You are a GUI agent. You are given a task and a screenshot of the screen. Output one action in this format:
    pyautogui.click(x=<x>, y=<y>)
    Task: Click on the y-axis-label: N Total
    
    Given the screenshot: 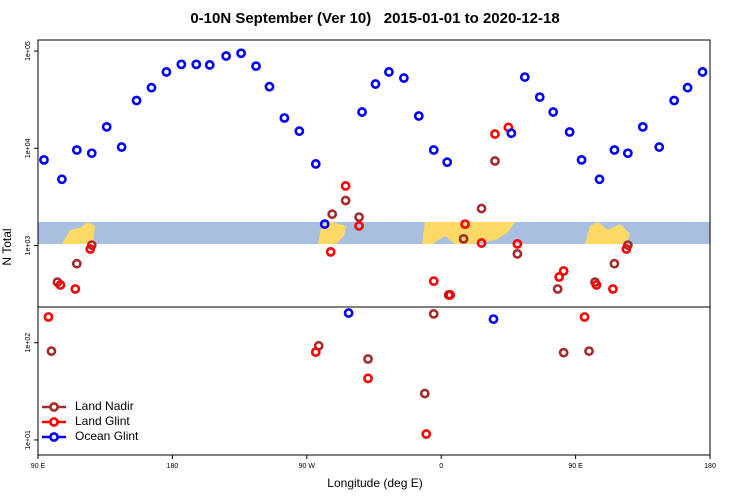 What is the action you would take?
    pyautogui.click(x=7, y=246)
    